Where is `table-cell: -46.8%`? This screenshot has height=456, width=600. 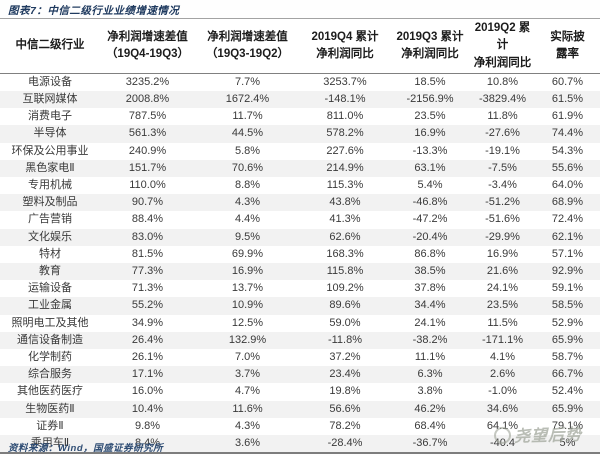 table-cell: -46.8% is located at coordinates (430, 202).